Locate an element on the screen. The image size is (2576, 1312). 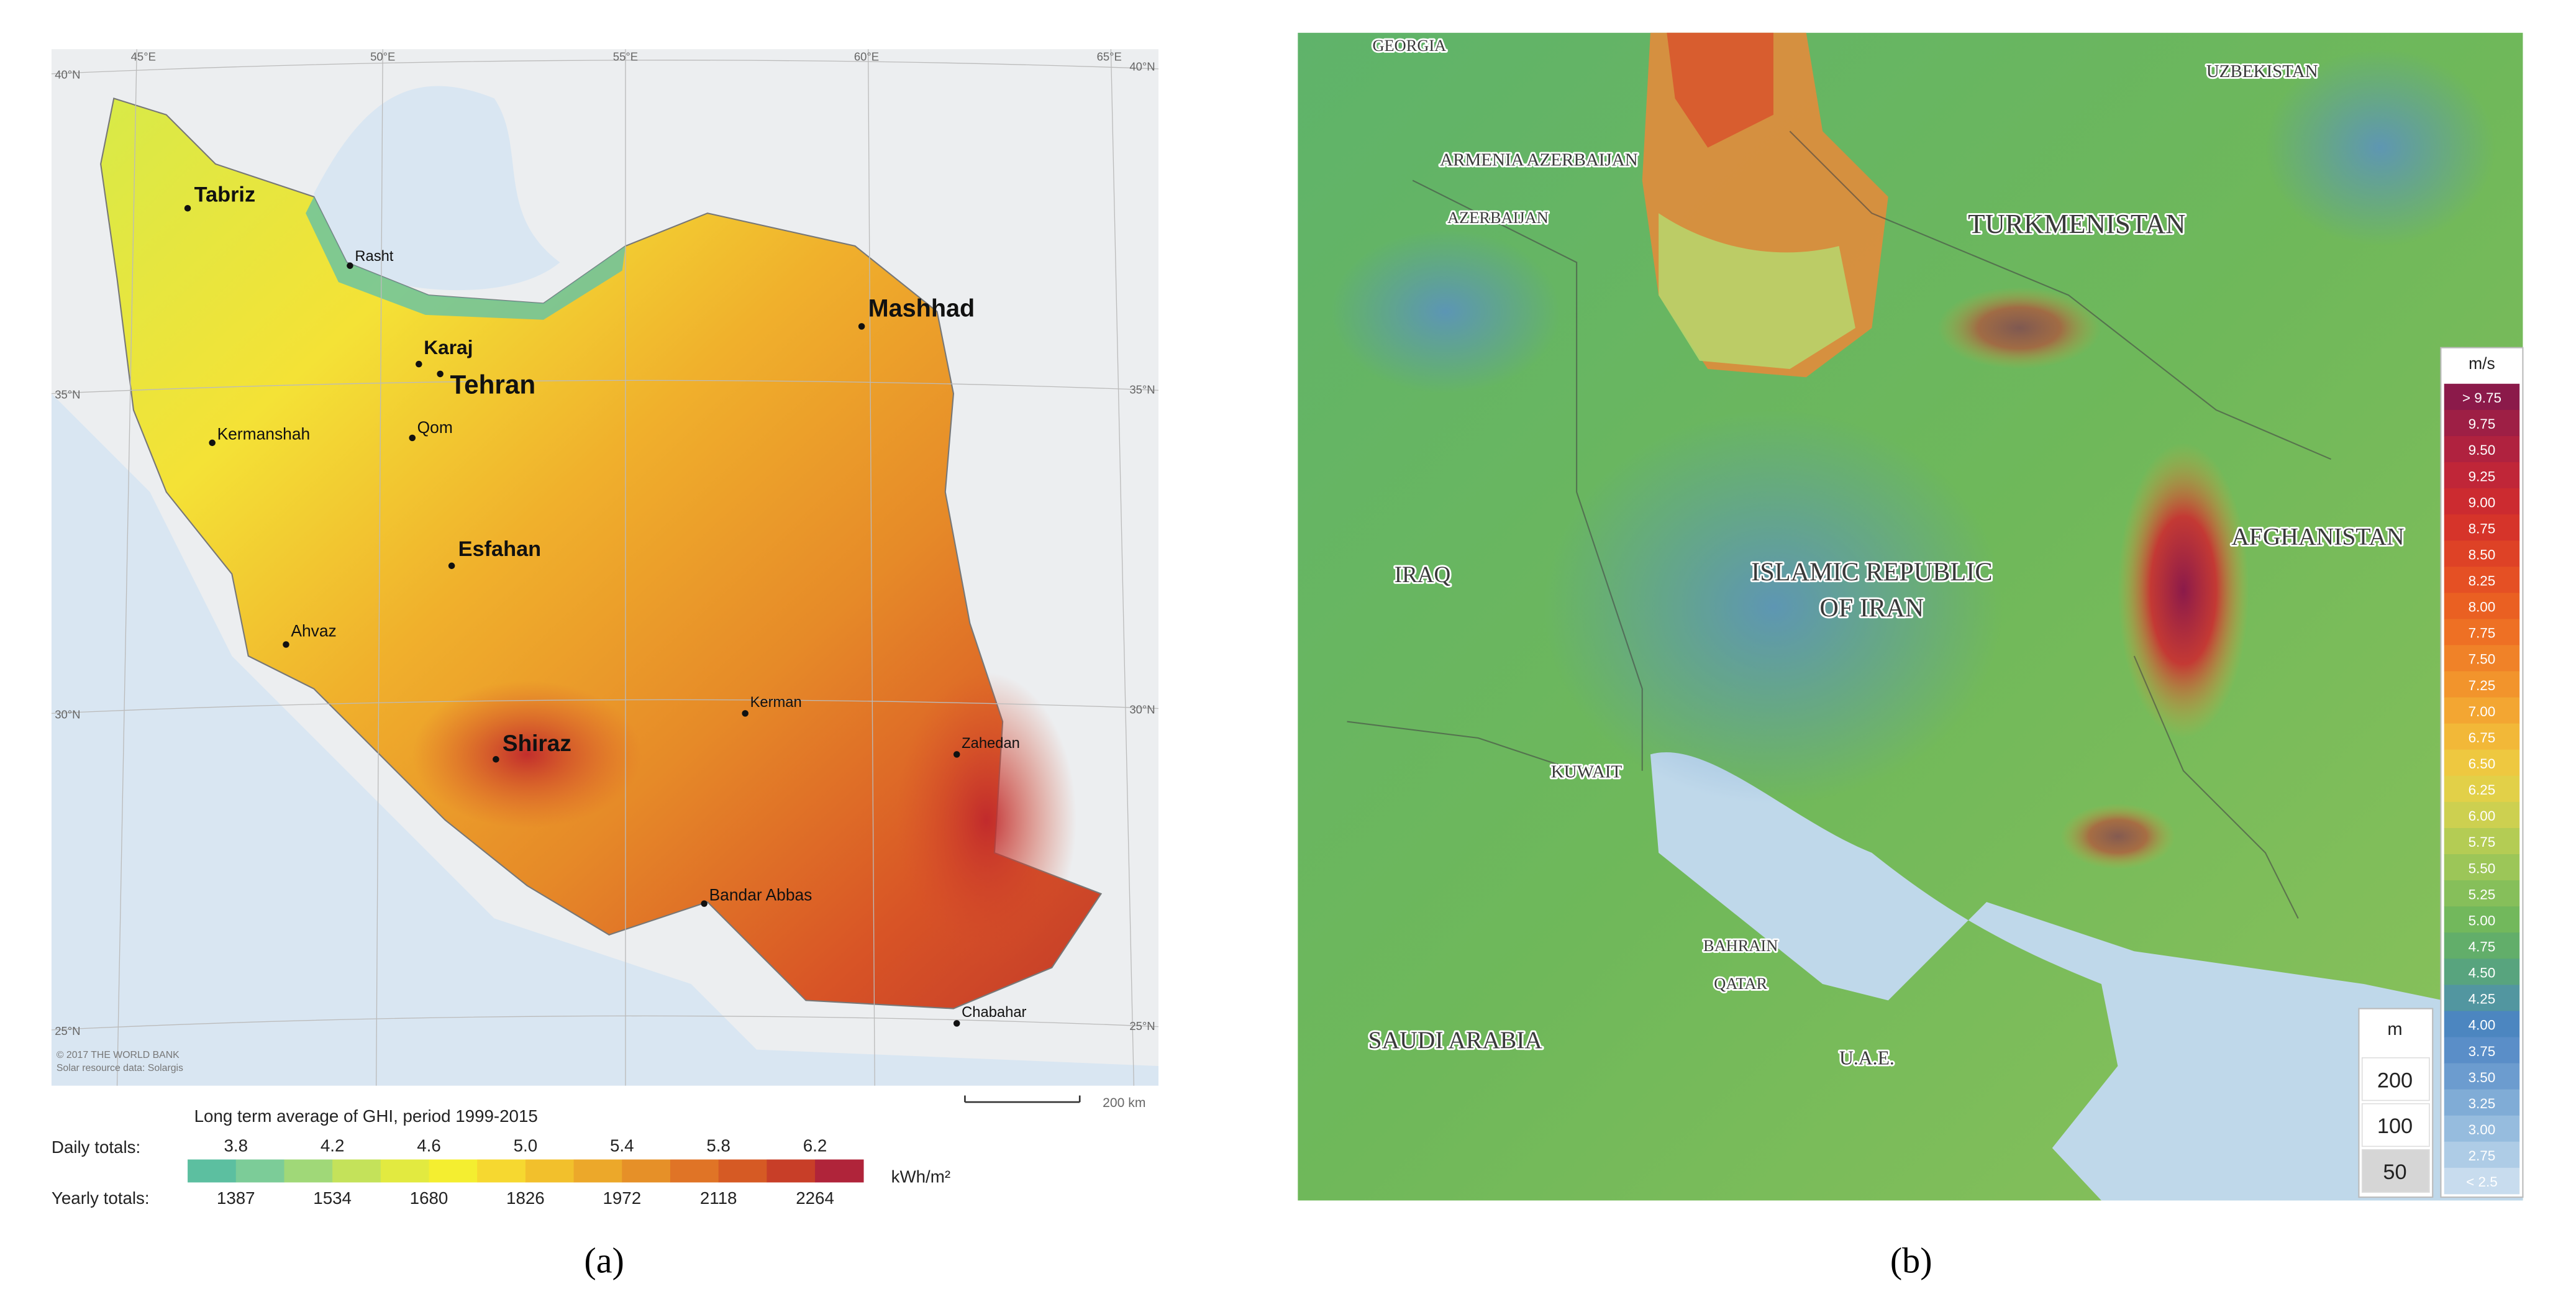
country-label: AFGHANISTAN is located at coordinates (2317, 536).